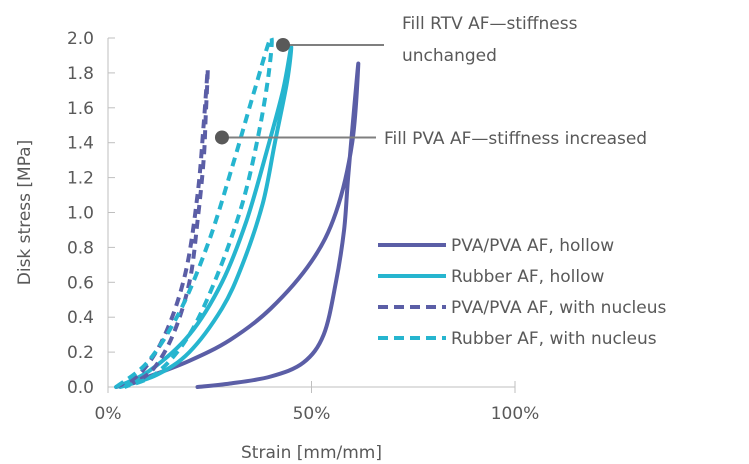  What do you see at coordinates (80, 74) in the screenshot?
I see `y-tick-label: 1.8` at bounding box center [80, 74].